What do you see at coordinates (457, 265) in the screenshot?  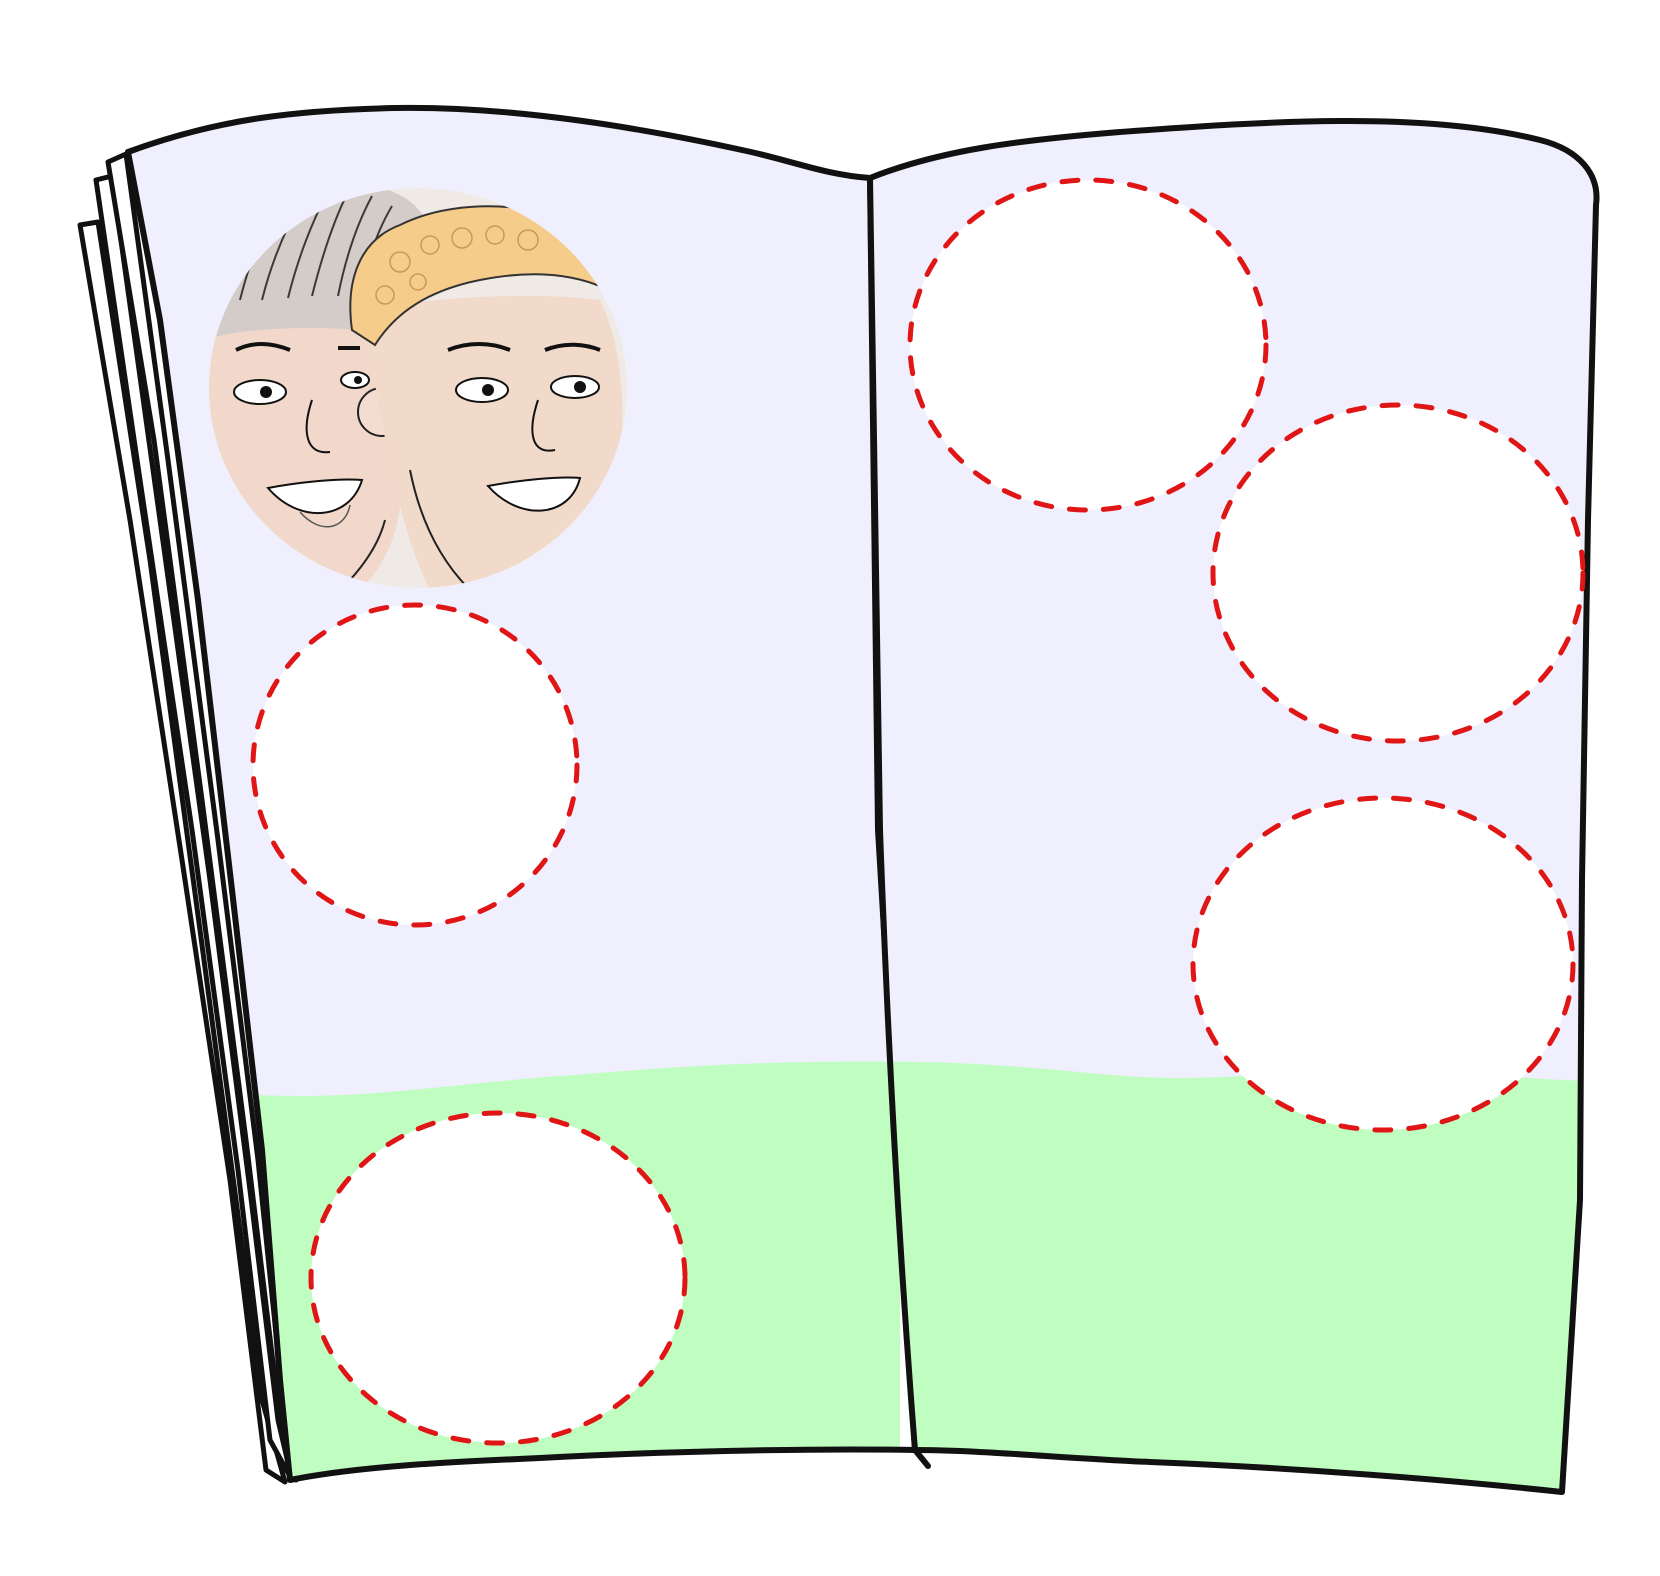 I see `blond-hair-curls` at bounding box center [457, 265].